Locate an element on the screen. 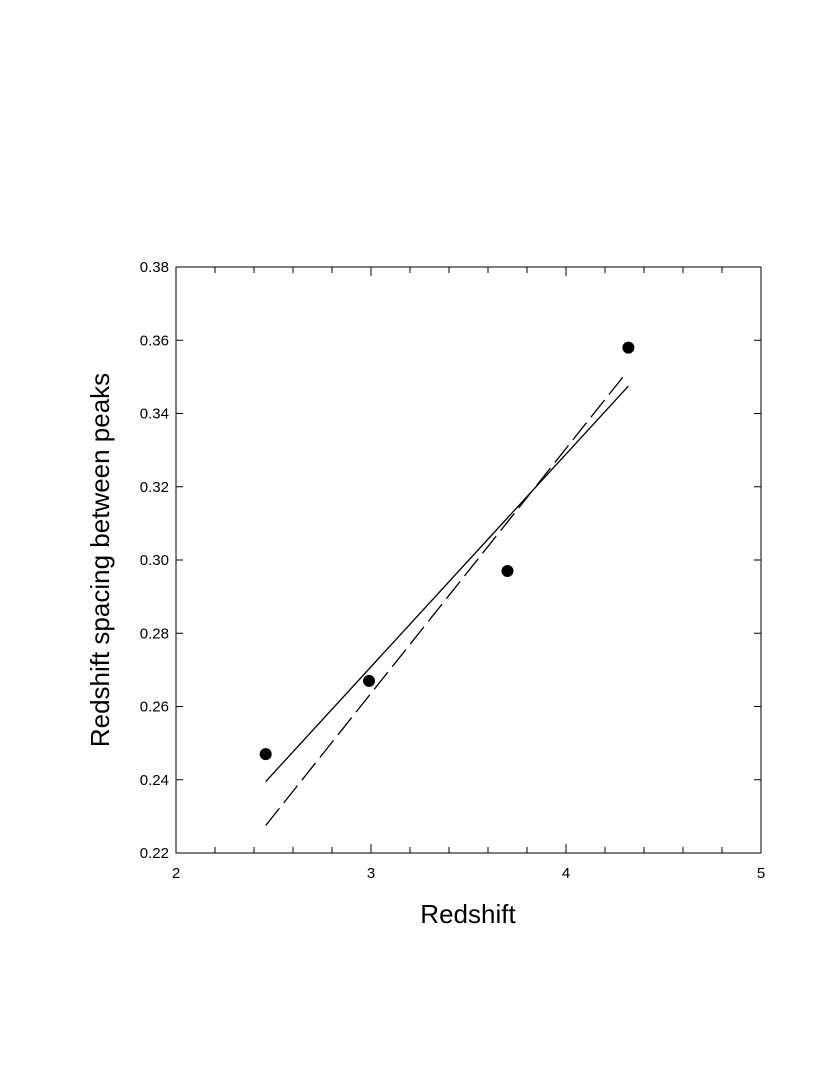 The width and height of the screenshot is (830, 1080). y-axis-title: Redshift spacing between peaks is located at coordinates (100, 560).